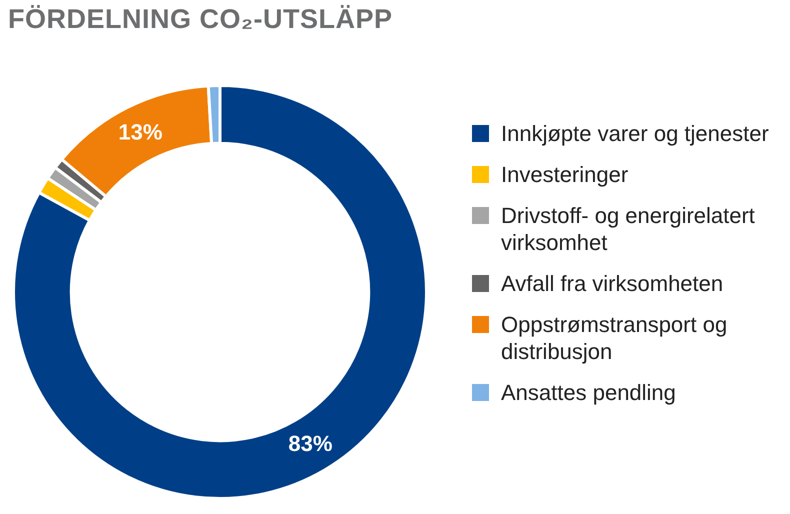  I want to click on legend-label: Drivstoff- og energirelatert virksomhet, so click(628, 229).